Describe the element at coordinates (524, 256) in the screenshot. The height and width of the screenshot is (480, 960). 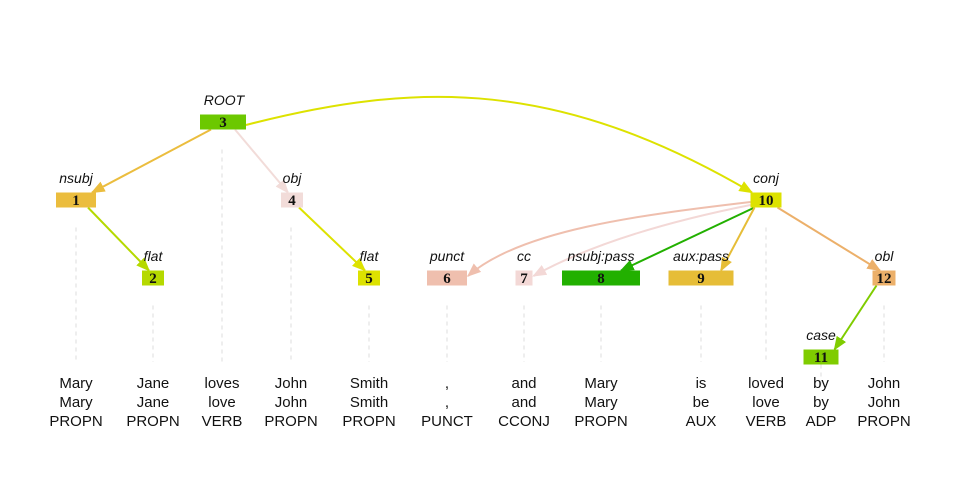
I see `deprel-label: cc` at that location.